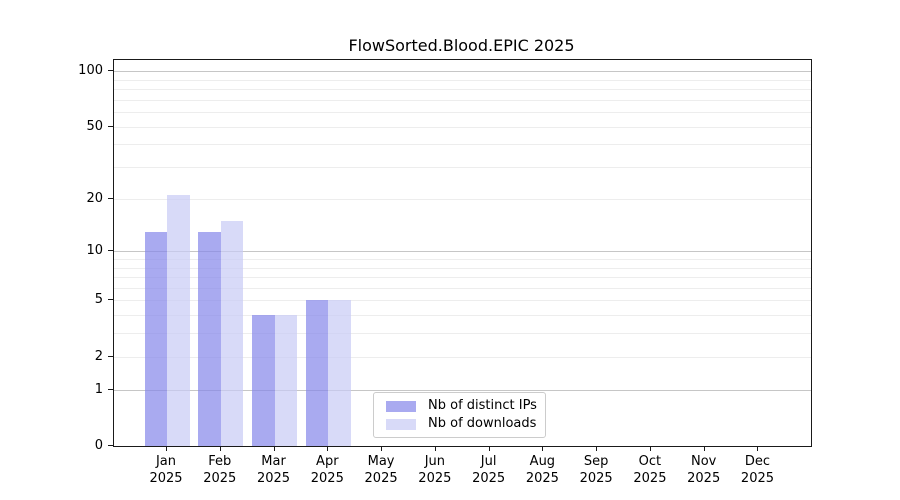 Image resolution: width=900 pixels, height=500 pixels. I want to click on x-tick-mark-jul, so click(489, 448).